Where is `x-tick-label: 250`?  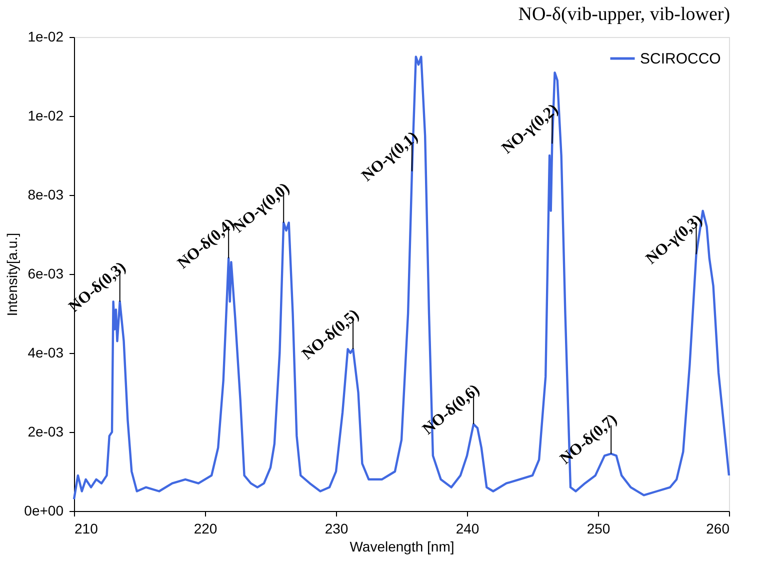
x-tick-label: 250 is located at coordinates (598, 528).